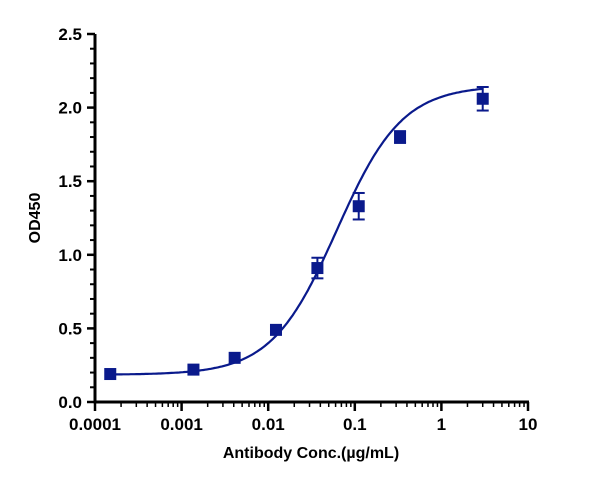 This screenshot has height=481, width=600. Describe the element at coordinates (70, 218) in the screenshot. I see `y-tick-labels: 0.0 0.5 1.0 1.5 2.0 2.5` at that location.